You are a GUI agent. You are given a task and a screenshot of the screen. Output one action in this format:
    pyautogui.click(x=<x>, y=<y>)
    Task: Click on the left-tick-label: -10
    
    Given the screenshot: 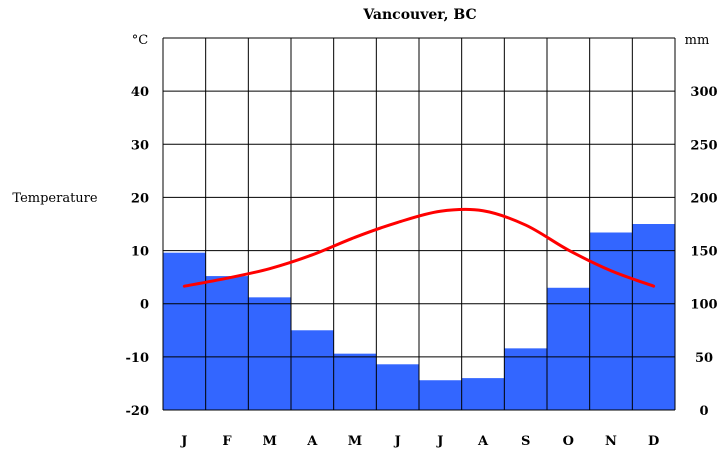 What is the action you would take?
    pyautogui.click(x=138, y=358)
    